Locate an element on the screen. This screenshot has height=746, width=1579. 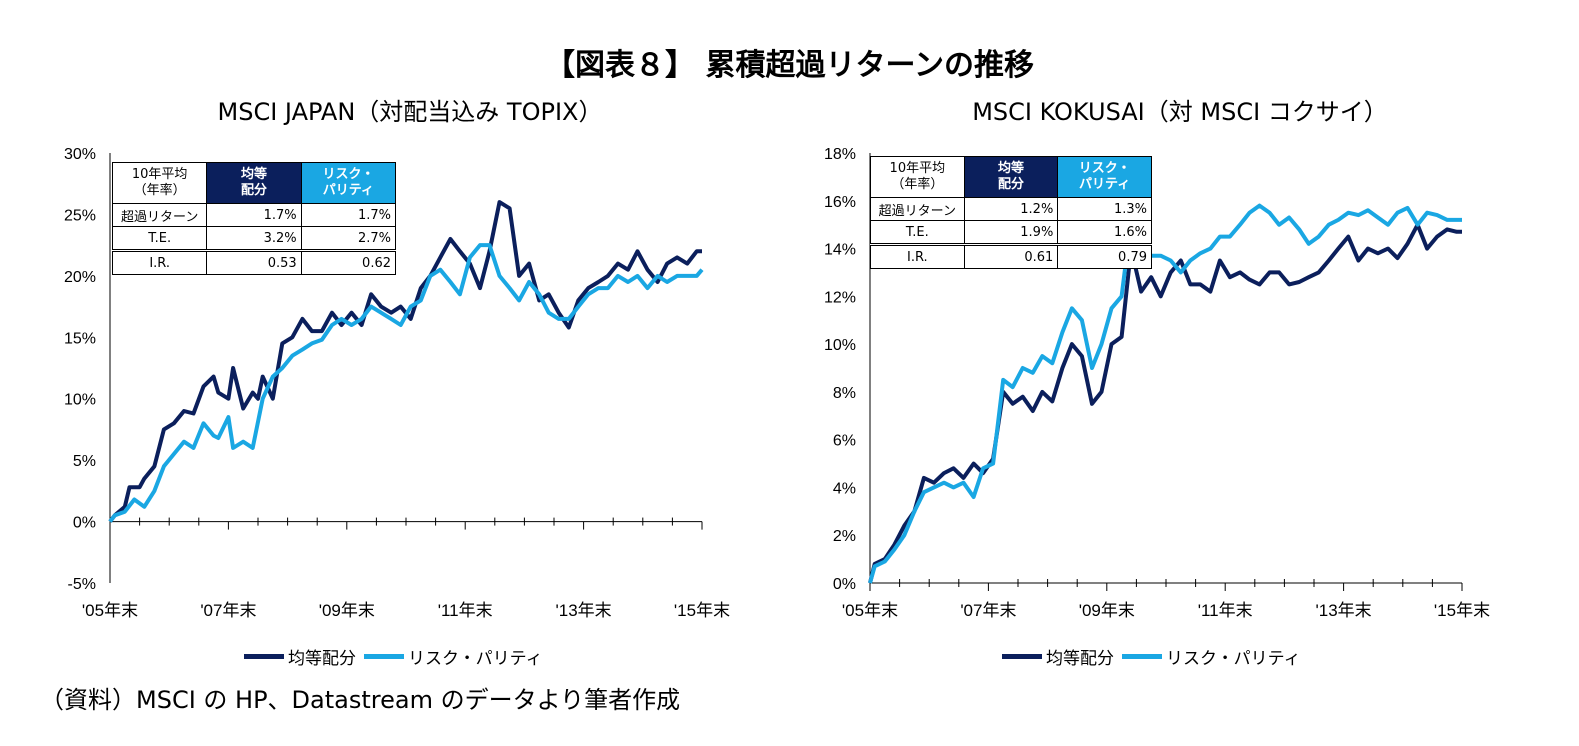
y-tick-label: 6% is located at coordinates (844, 441).